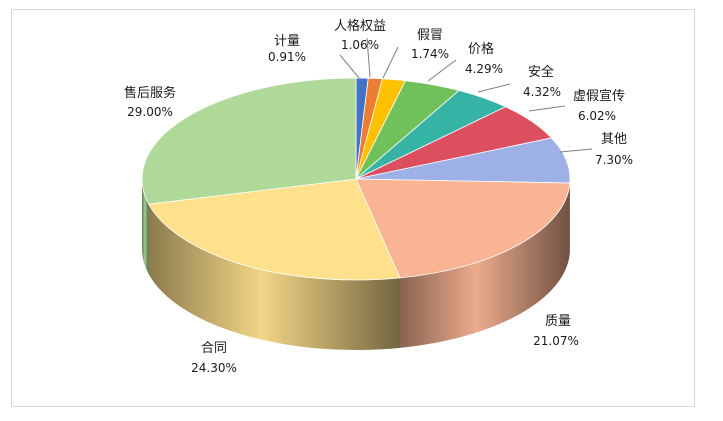  I want to click on slice-label-8: 合同, so click(214, 348).